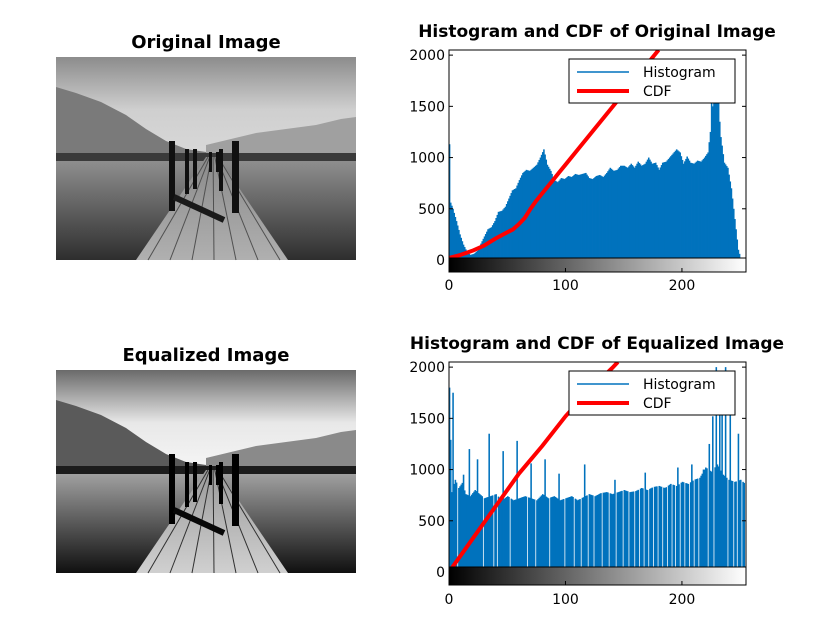  I want to click on y-tick-label: 500, so click(431, 522).